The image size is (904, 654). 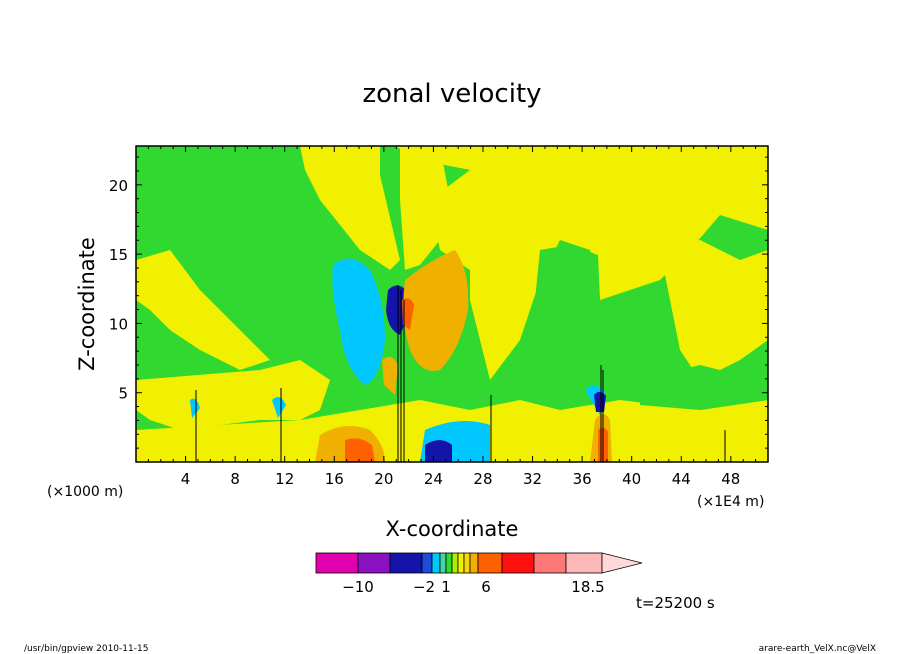 I want to click on footer-left: /usr/bin/gpview 2010-11-15, so click(x=86, y=649).